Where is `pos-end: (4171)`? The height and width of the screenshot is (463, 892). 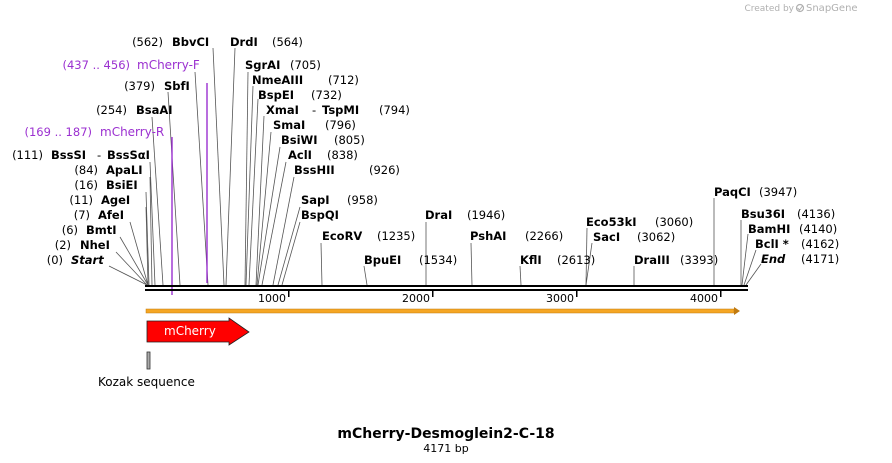
pos-end: (4171) is located at coordinates (820, 259).